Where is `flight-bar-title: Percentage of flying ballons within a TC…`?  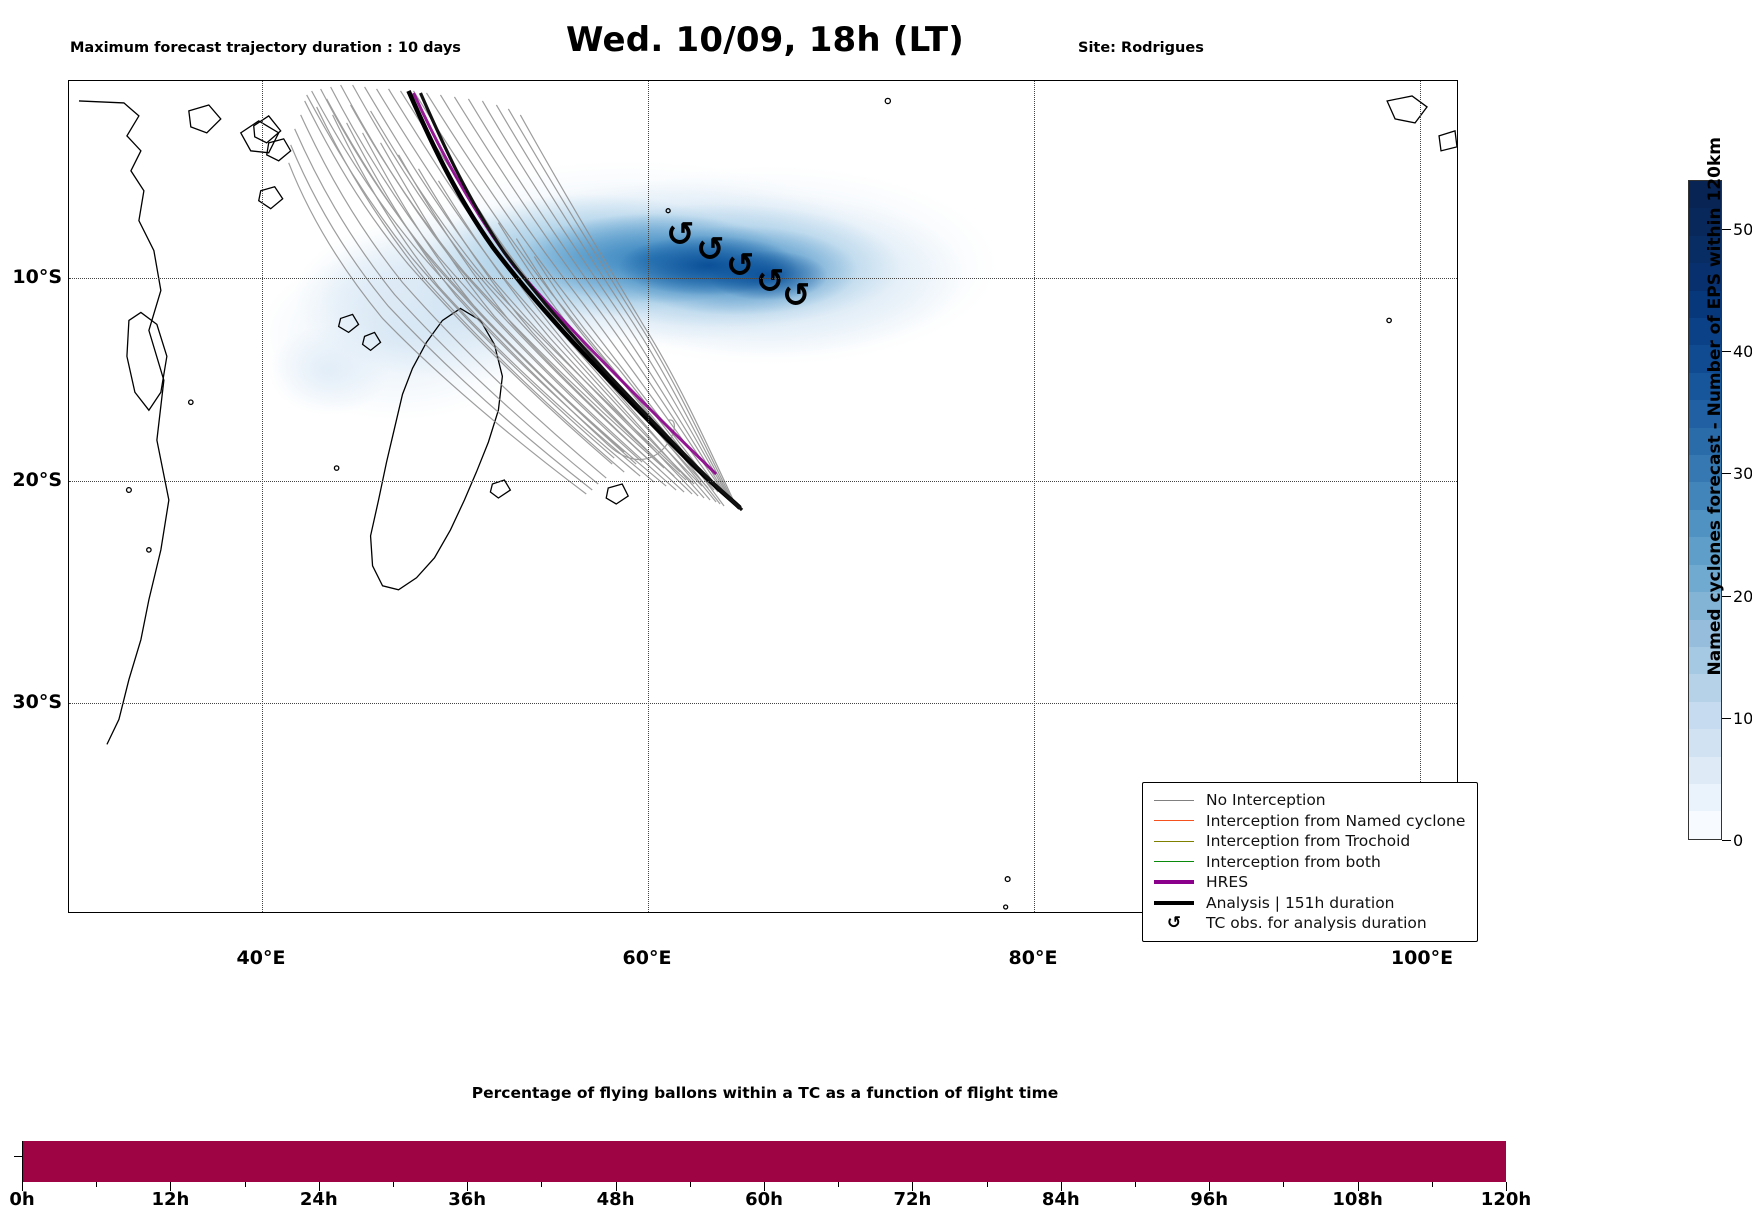 flight-bar-title: Percentage of flying ballons within a TC… is located at coordinates (765, 1093).